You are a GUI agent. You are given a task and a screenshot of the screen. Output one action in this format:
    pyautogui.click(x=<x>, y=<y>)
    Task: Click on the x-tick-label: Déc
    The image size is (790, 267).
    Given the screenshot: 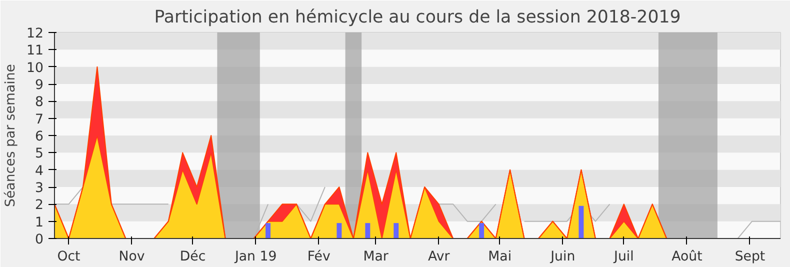 What is the action you would take?
    pyautogui.click(x=193, y=257)
    